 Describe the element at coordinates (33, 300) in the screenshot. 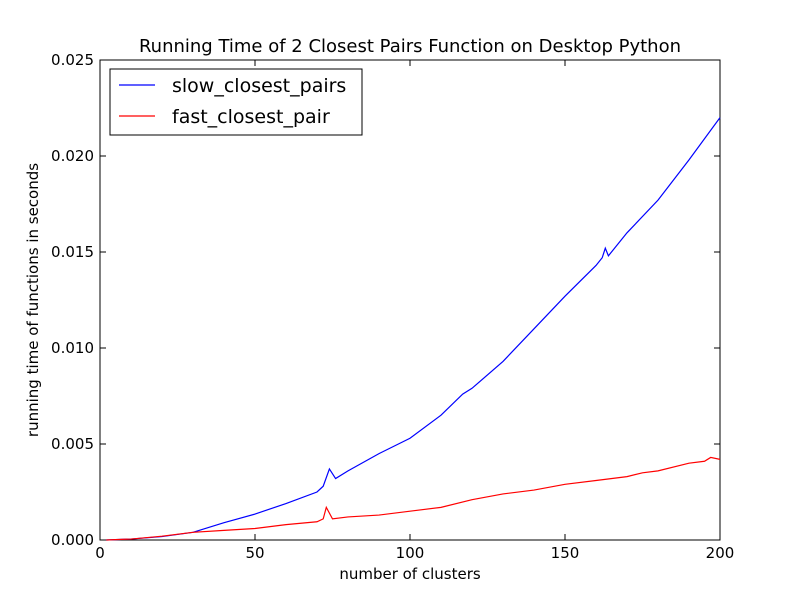

I see `y-axis-label: running time of functions in seconds` at that location.